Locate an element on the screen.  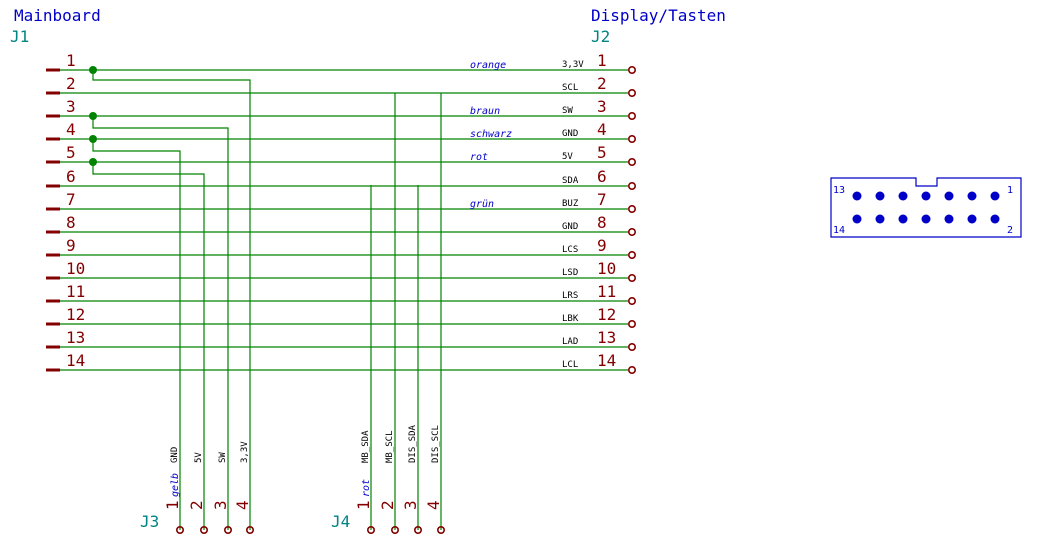
j2-signal-label: LCS is located at coordinates (570, 250).